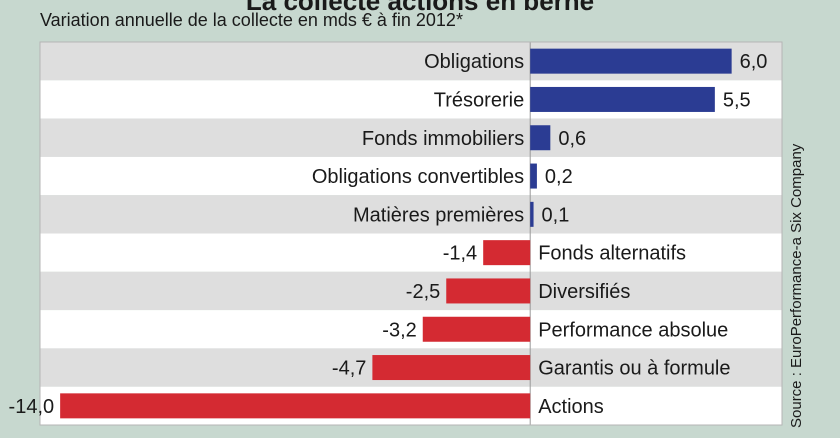 This screenshot has height=438, width=840. Describe the element at coordinates (32, 407) in the screenshot. I see `value-label: -14,0` at that location.